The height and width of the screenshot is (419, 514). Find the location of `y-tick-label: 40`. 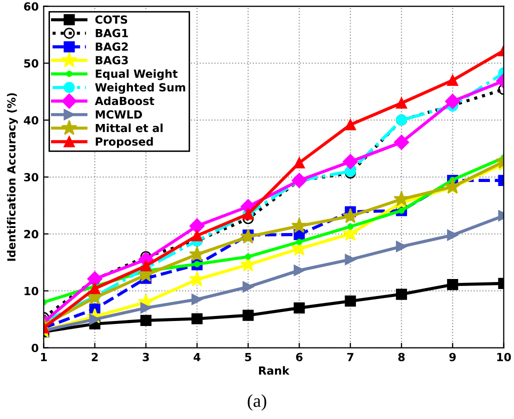

y-tick-label: 40 is located at coordinates (31, 120).